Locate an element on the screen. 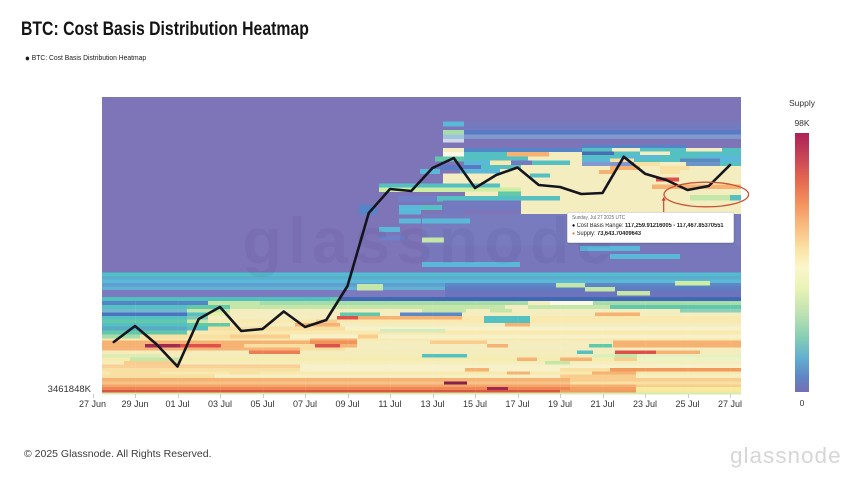 This screenshot has width=860, height=483. svg-text: glassnode is located at coordinates (429, 240).